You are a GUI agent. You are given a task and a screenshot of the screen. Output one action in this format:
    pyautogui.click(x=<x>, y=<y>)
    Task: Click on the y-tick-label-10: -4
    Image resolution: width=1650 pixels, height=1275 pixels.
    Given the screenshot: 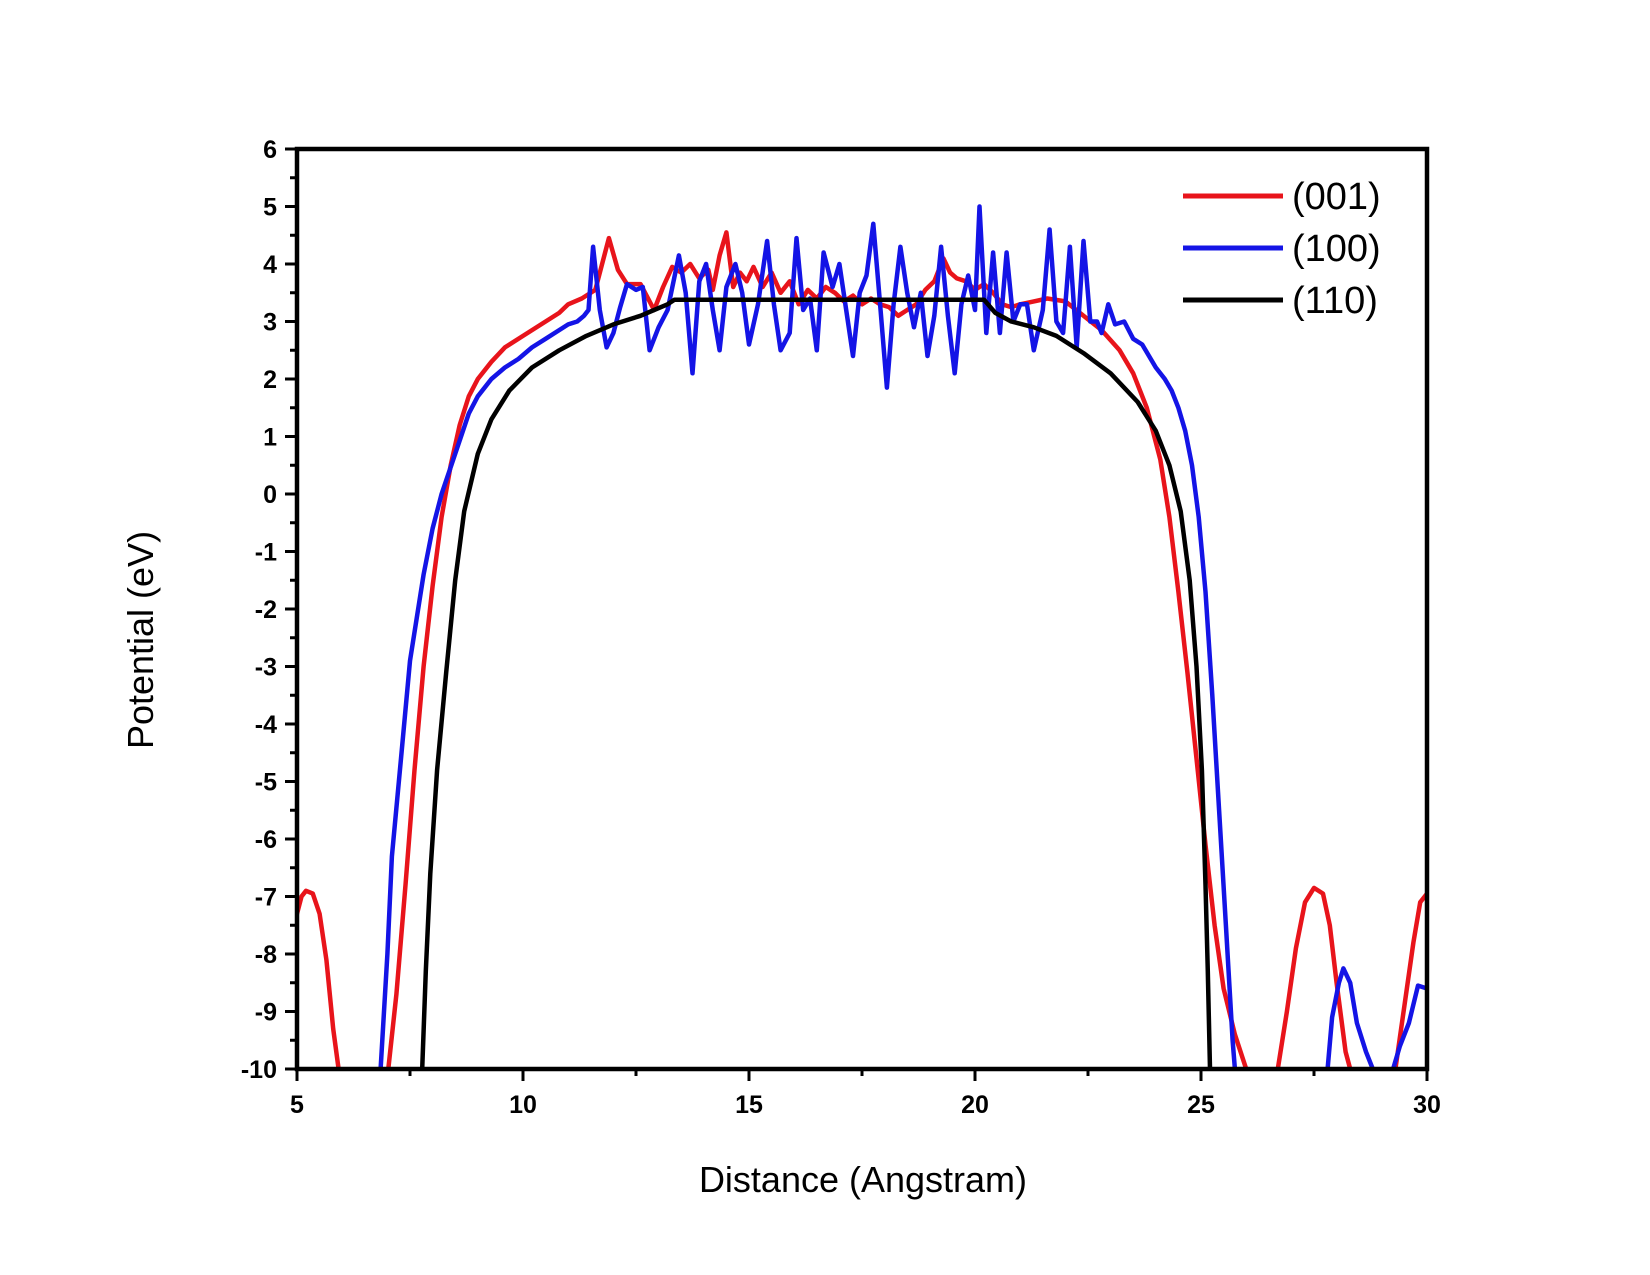 What is the action you would take?
    pyautogui.click(x=266, y=725)
    